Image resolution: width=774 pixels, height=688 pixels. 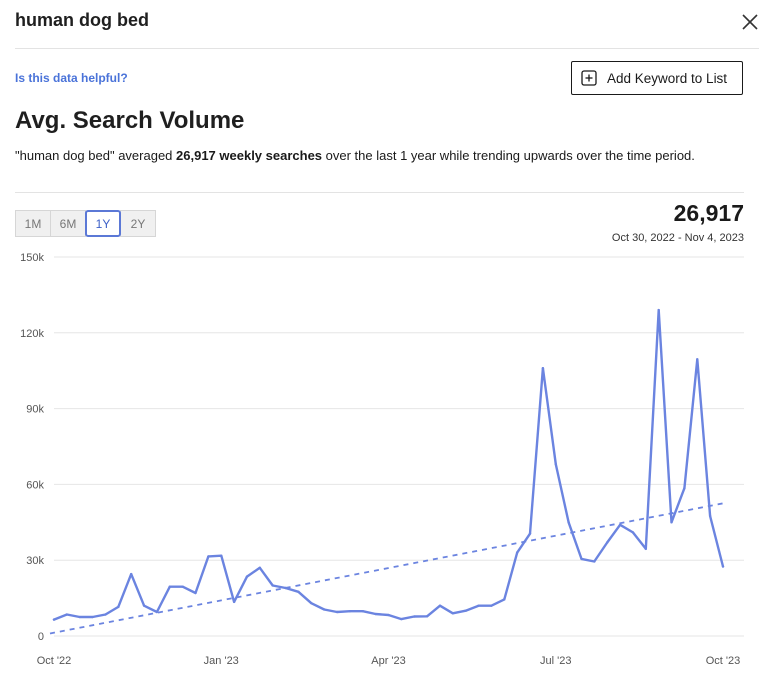 What do you see at coordinates (388, 661) in the screenshot?
I see `x-tick-label: Apr '23` at bounding box center [388, 661].